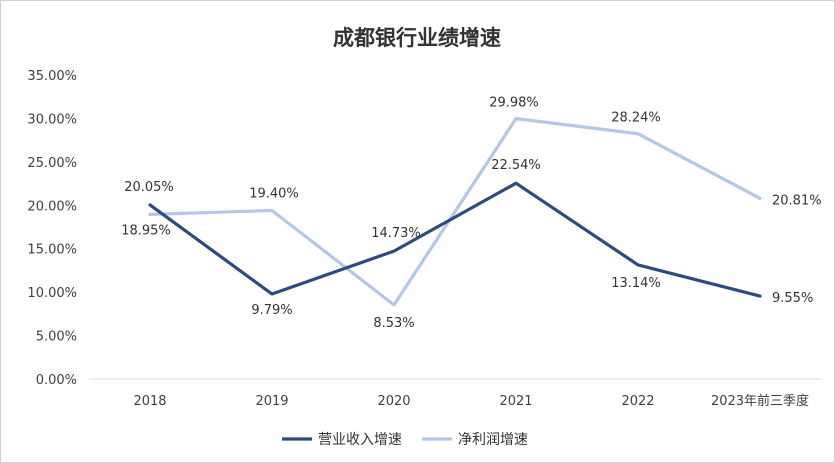 The height and width of the screenshot is (463, 835). What do you see at coordinates (52, 76) in the screenshot?
I see `y-tick-label: 35.00%` at bounding box center [52, 76].